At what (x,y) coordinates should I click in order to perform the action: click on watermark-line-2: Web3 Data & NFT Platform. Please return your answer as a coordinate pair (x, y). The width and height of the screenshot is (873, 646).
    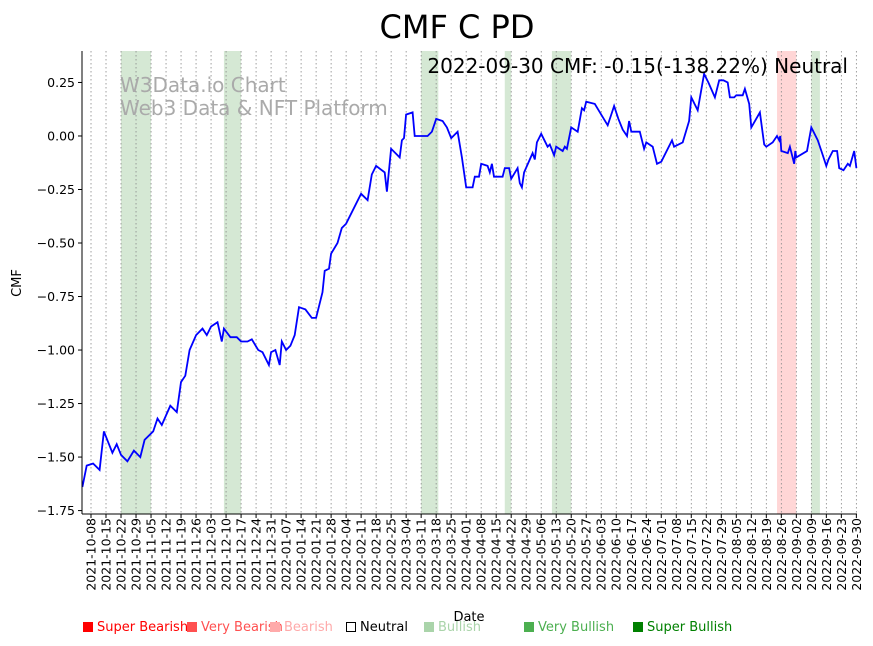
    Looking at the image, I should click on (254, 108).